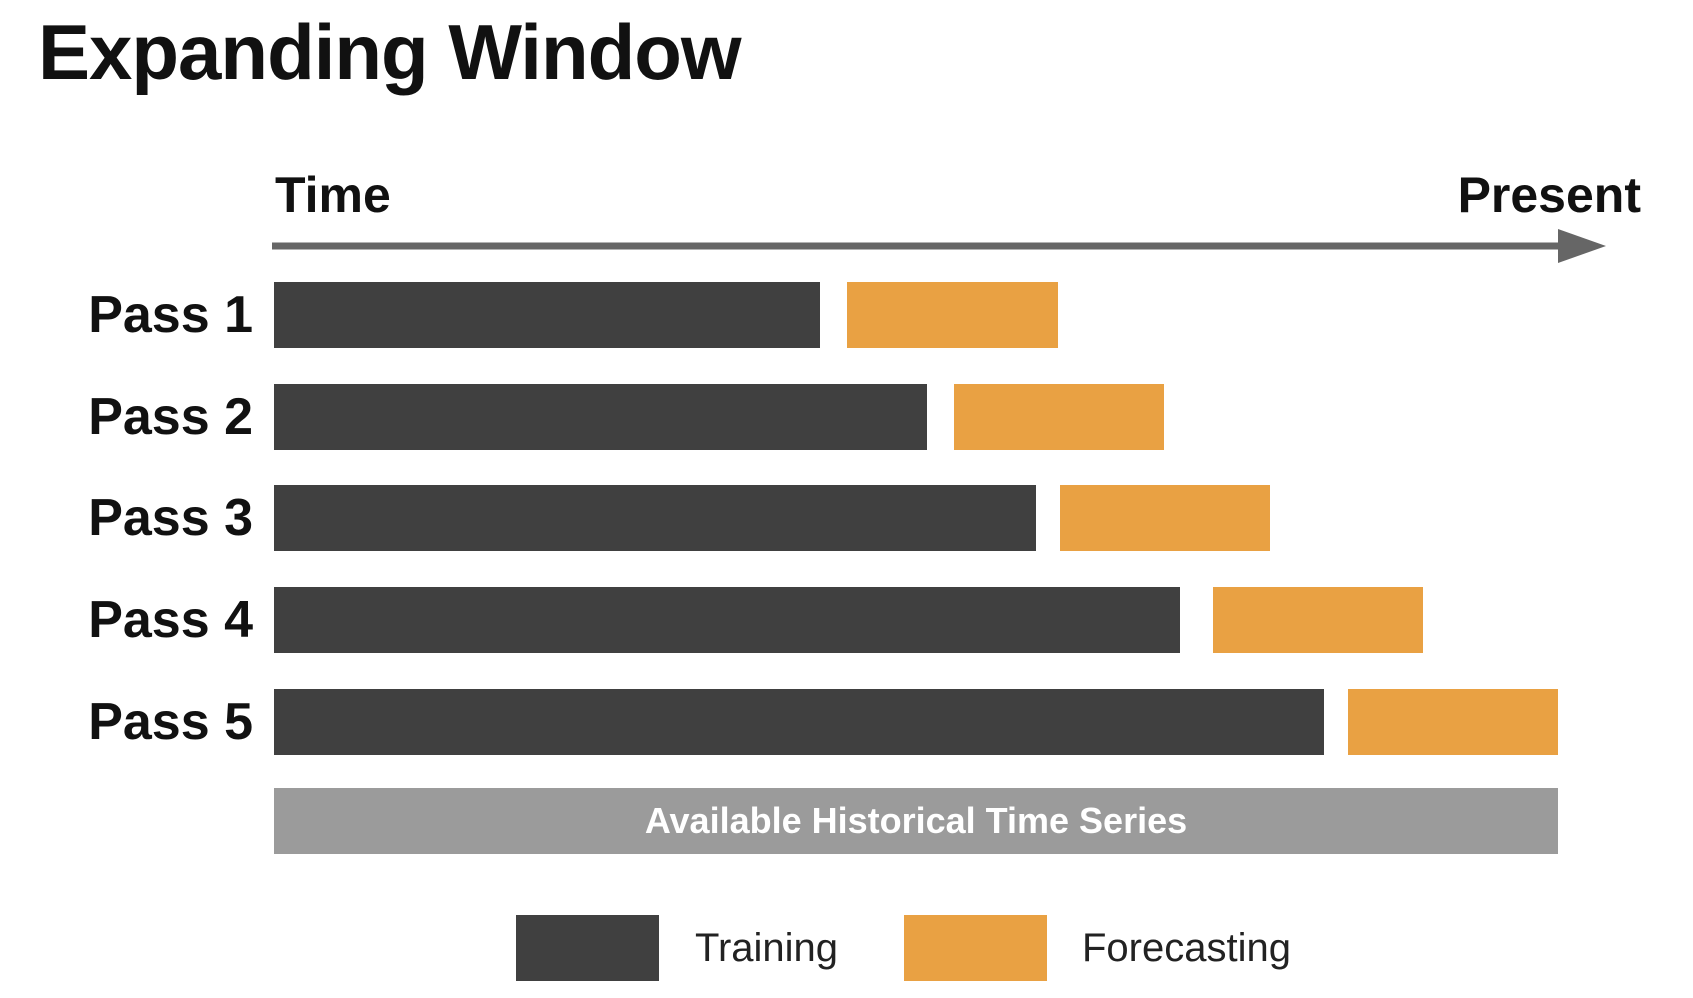  What do you see at coordinates (170, 417) in the screenshot?
I see `pass-label: Pass 2` at bounding box center [170, 417].